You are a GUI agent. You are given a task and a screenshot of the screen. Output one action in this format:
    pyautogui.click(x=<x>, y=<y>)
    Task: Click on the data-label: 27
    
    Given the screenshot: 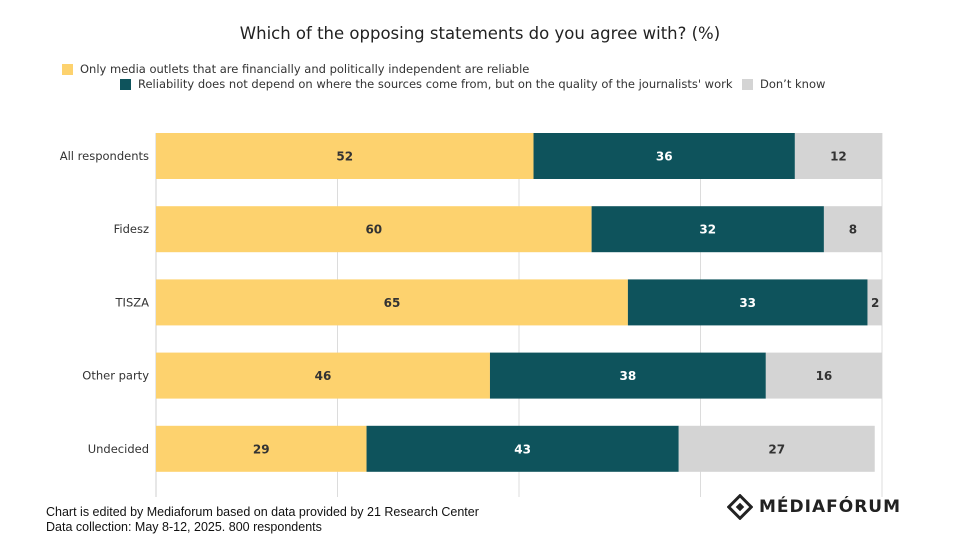 What is the action you would take?
    pyautogui.click(x=776, y=449)
    